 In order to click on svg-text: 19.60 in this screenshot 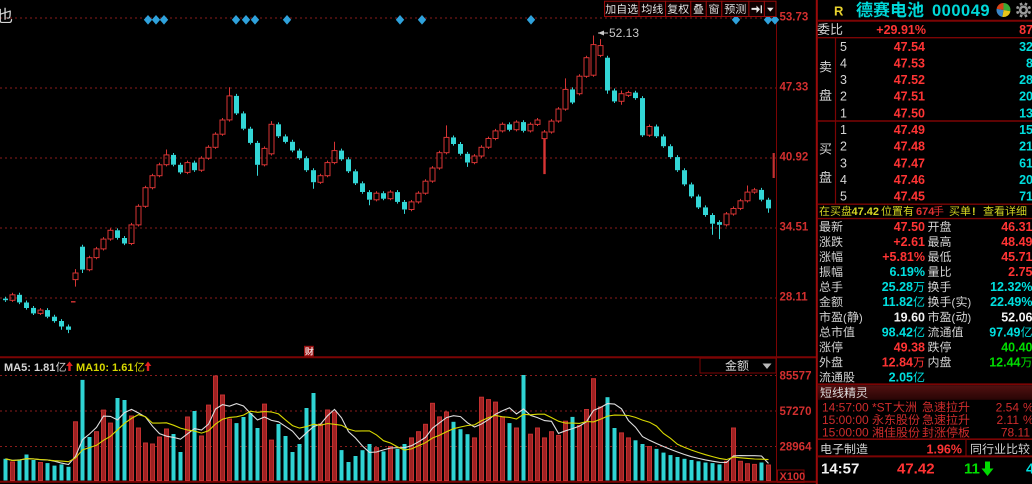, I will do `click(909, 317)`.